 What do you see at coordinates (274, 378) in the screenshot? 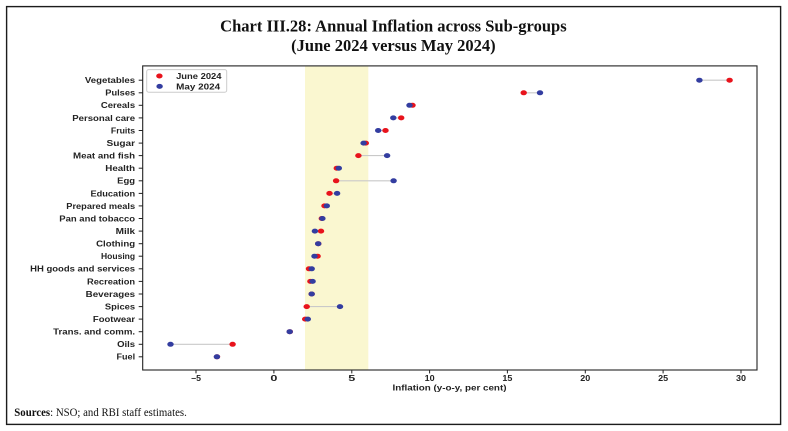
I see `svg-text: 0` at bounding box center [274, 378].